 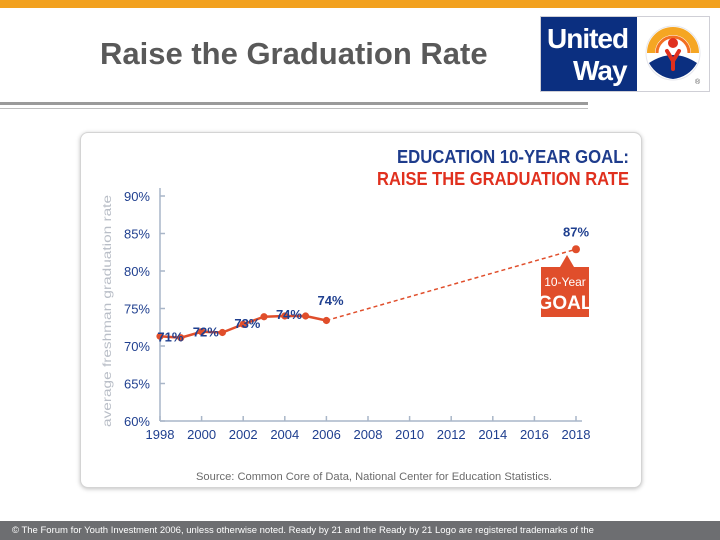 What do you see at coordinates (576, 232) in the screenshot?
I see `data-label: 87%` at bounding box center [576, 232].